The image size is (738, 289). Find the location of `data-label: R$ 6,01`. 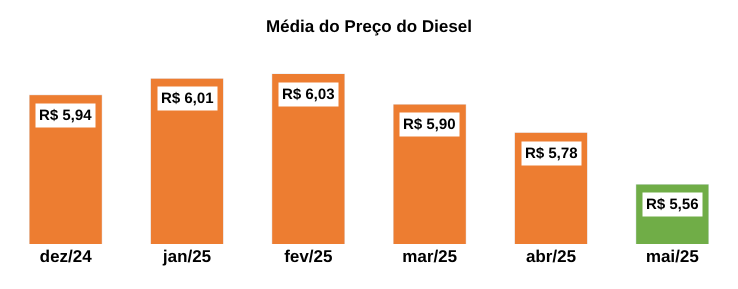

data-label: R$ 6,01 is located at coordinates (187, 98).